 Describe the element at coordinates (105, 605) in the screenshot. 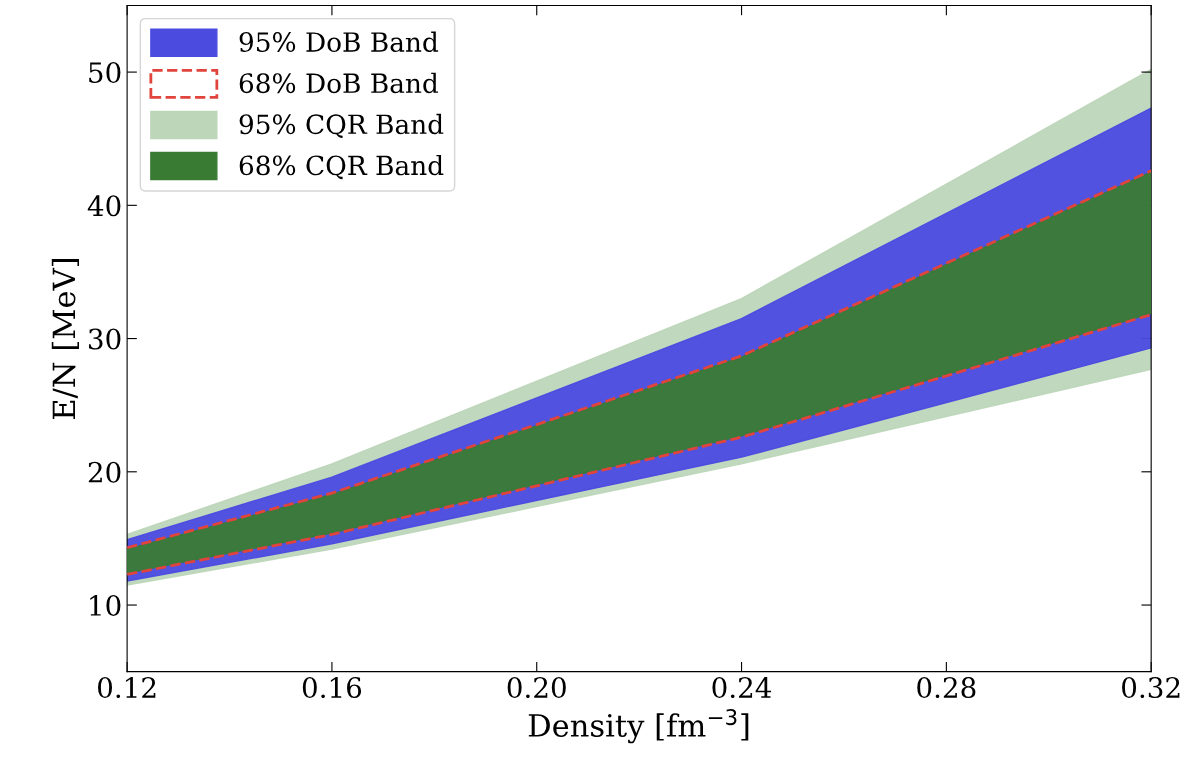

I see `y-tick-label: 10` at that location.